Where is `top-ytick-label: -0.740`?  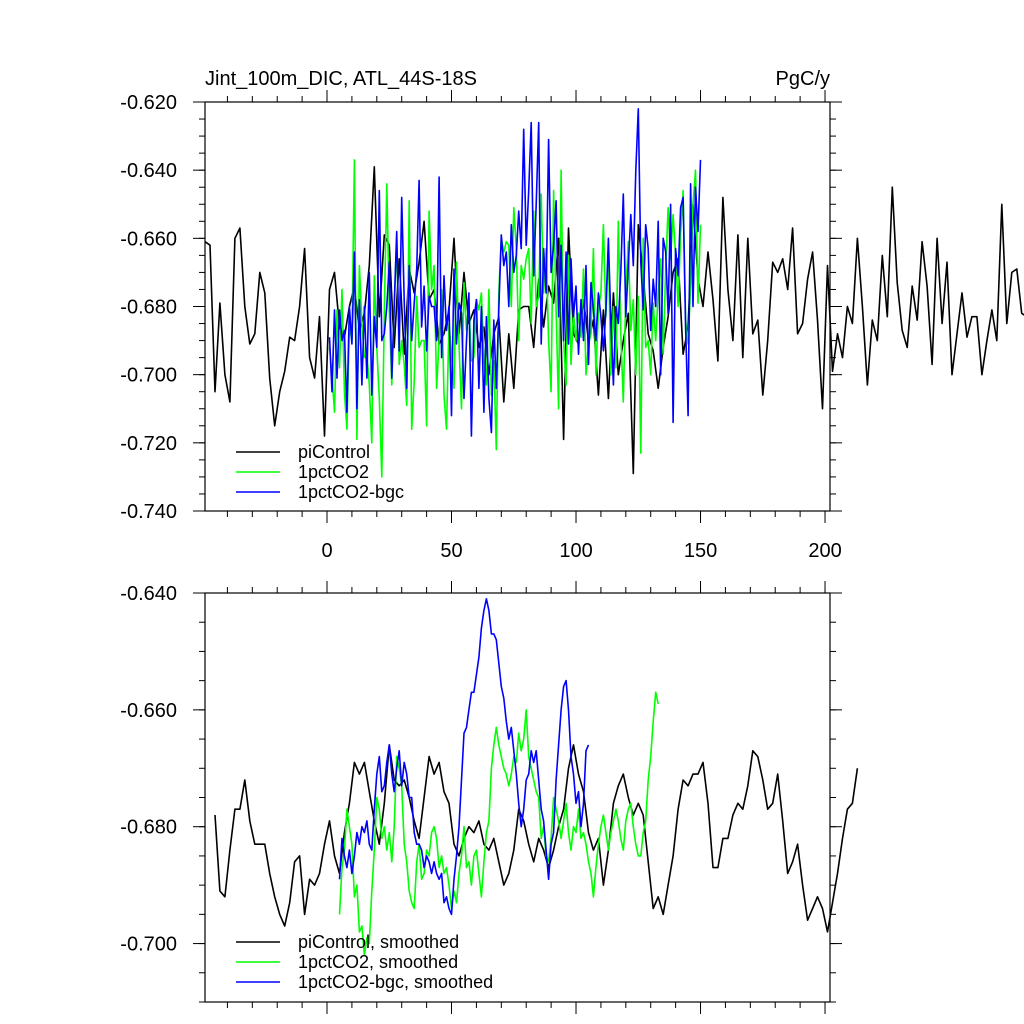
top-ytick-label: -0.740 is located at coordinates (148, 512).